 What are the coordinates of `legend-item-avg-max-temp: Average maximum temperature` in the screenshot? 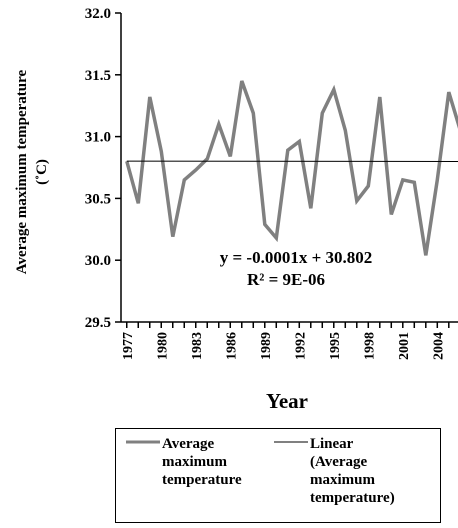 It's located at (183, 462).